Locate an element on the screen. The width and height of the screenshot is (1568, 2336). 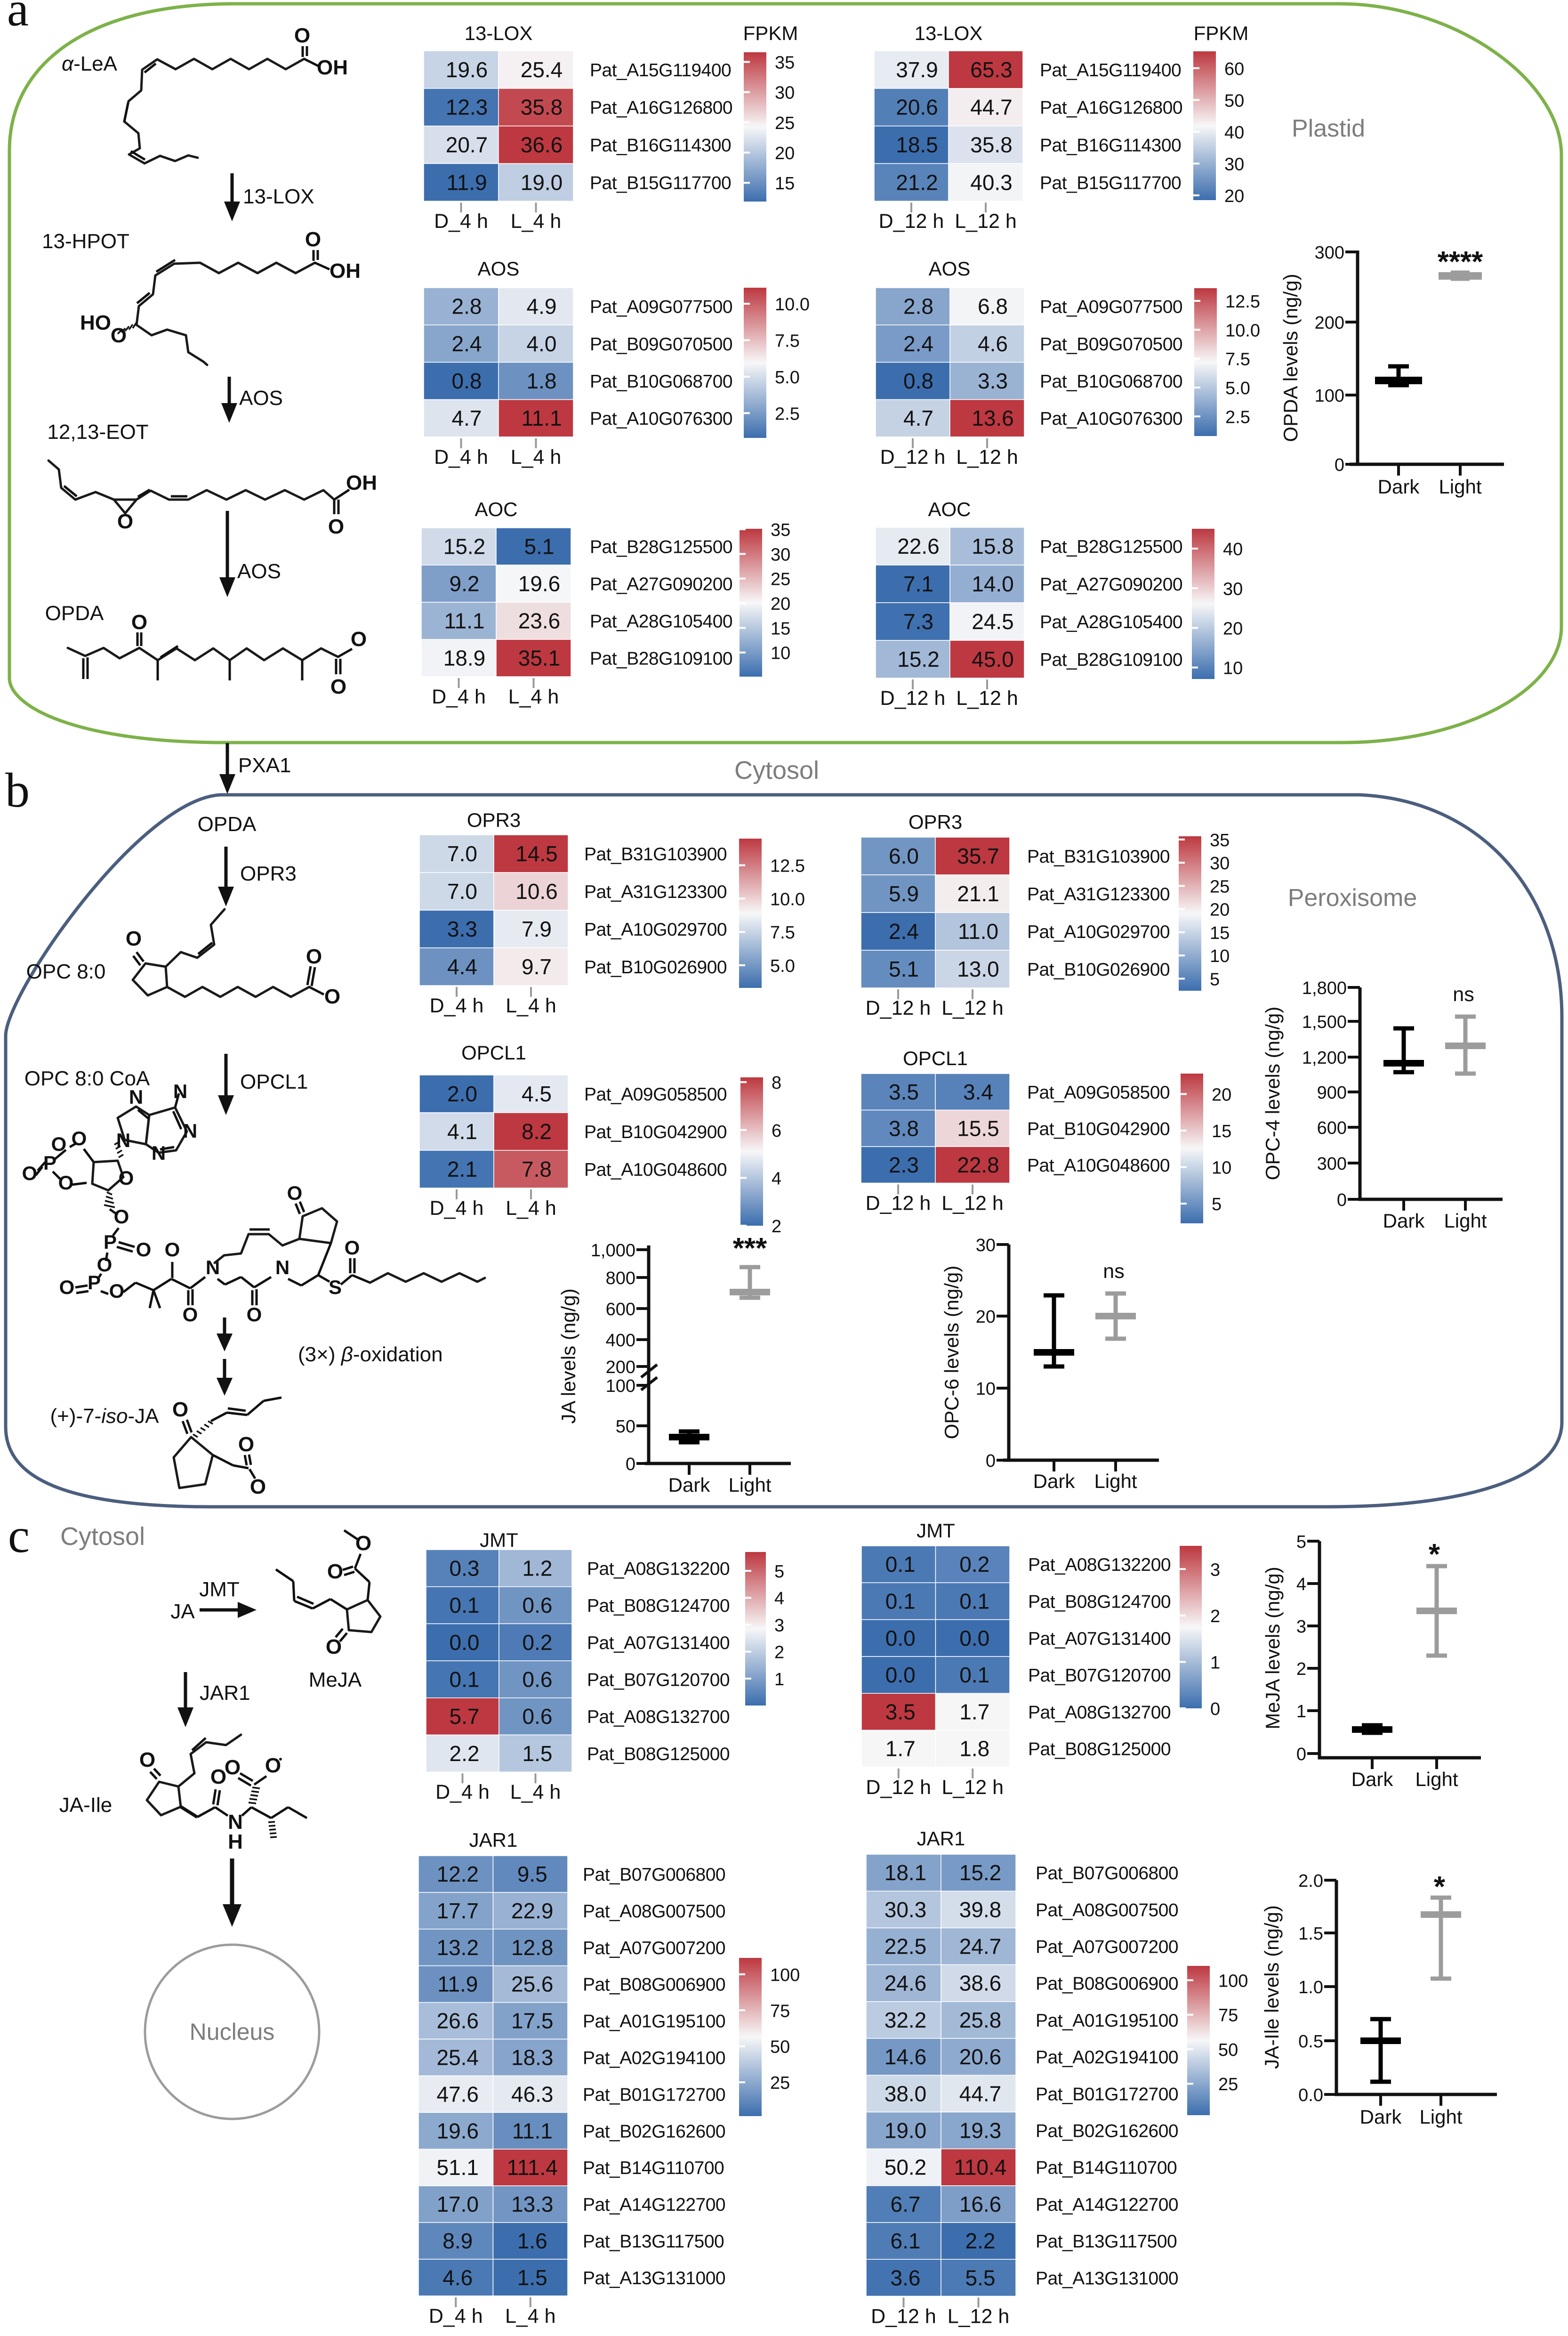
svg-text: 14.5 is located at coordinates (536, 853).